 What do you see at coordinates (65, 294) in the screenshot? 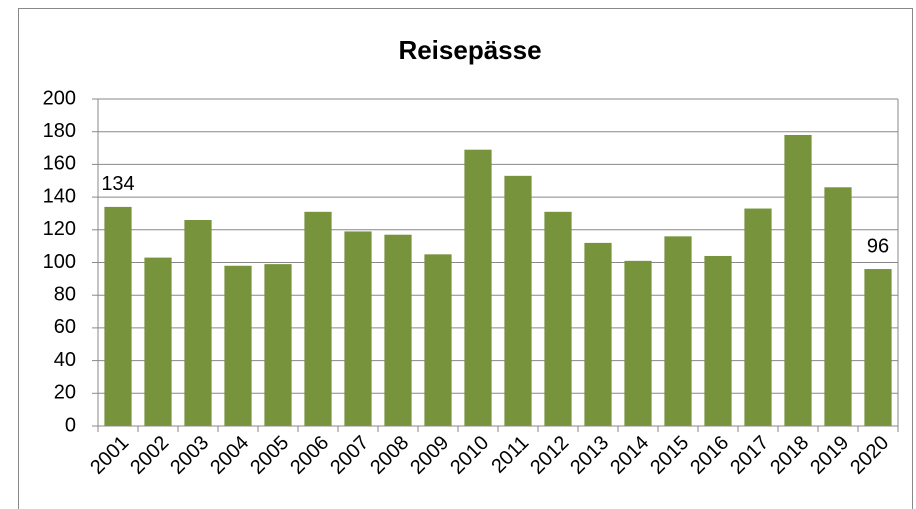
I see `y-tick-label: 80` at bounding box center [65, 294].